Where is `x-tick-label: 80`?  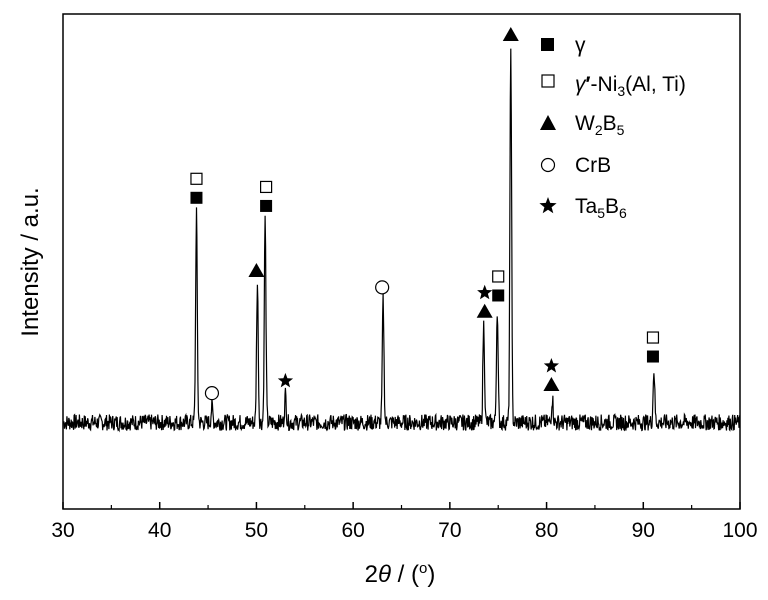
x-tick-label: 80 is located at coordinates (546, 530).